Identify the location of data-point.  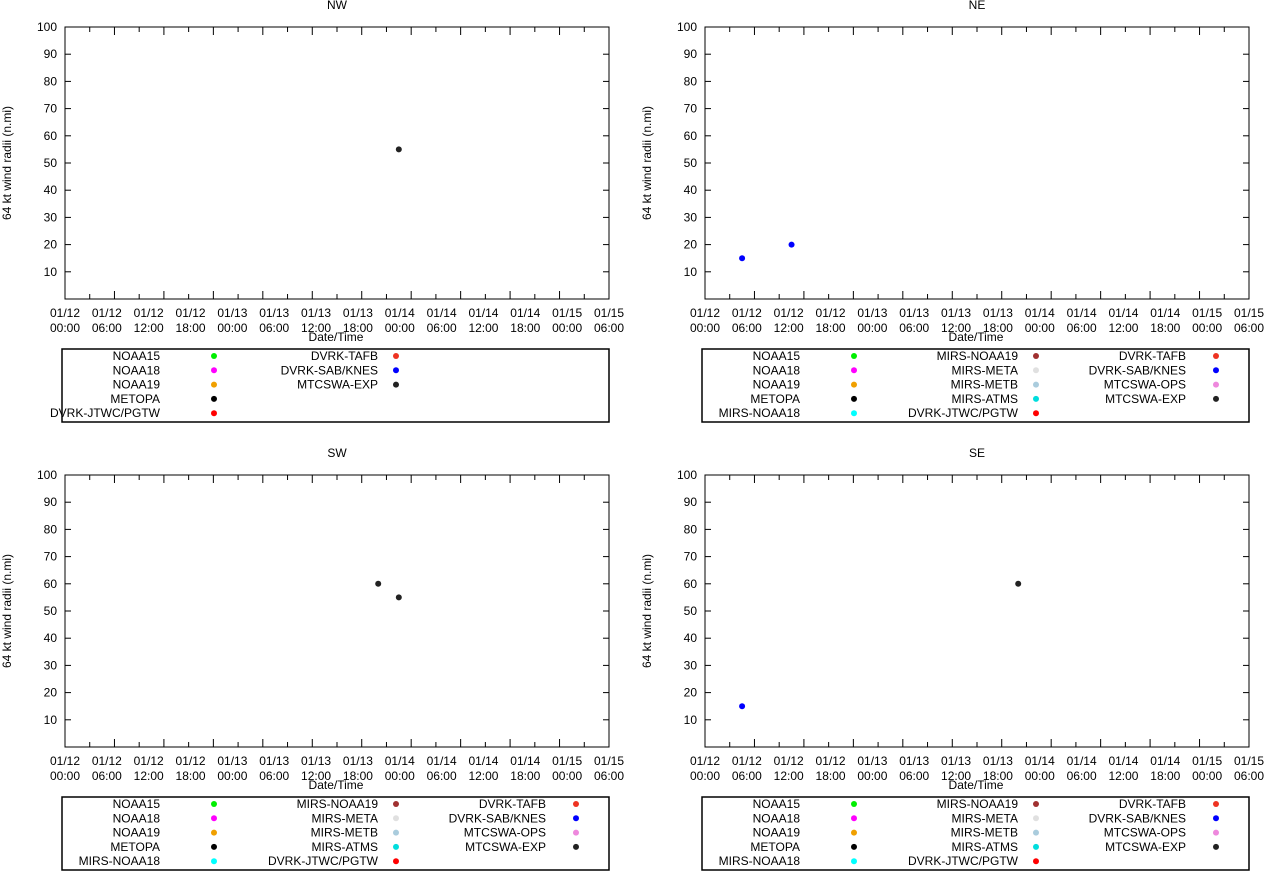
(398, 597).